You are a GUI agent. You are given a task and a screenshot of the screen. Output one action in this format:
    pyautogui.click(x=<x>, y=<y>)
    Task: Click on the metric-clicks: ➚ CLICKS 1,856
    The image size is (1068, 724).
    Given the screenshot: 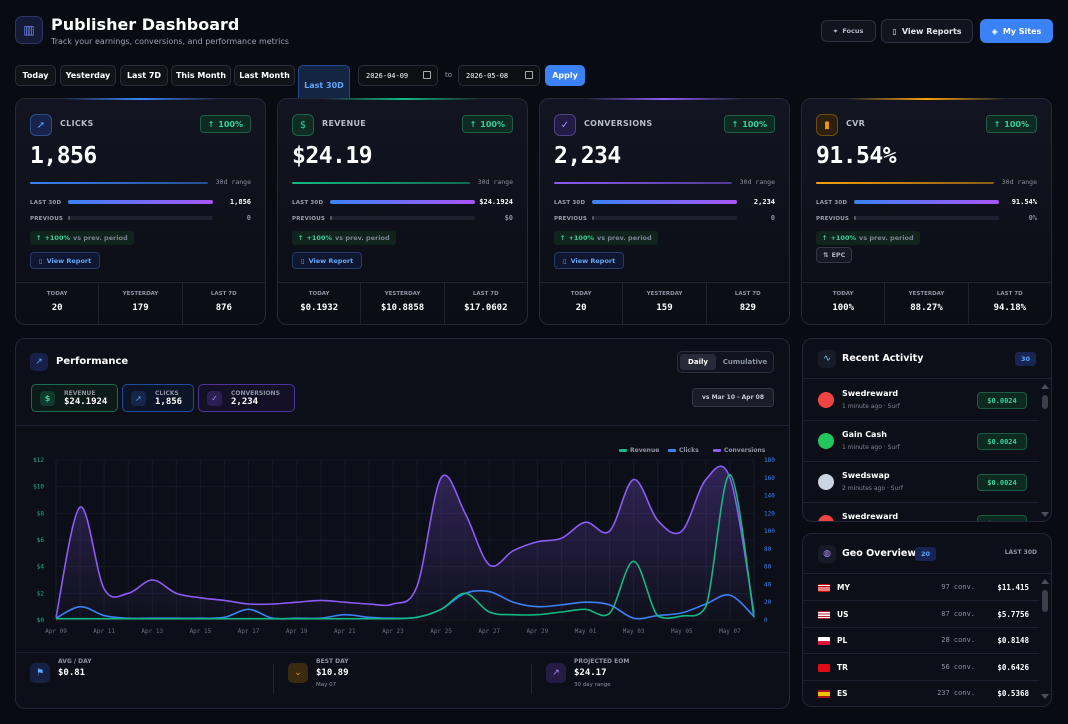 What is the action you would take?
    pyautogui.click(x=158, y=398)
    